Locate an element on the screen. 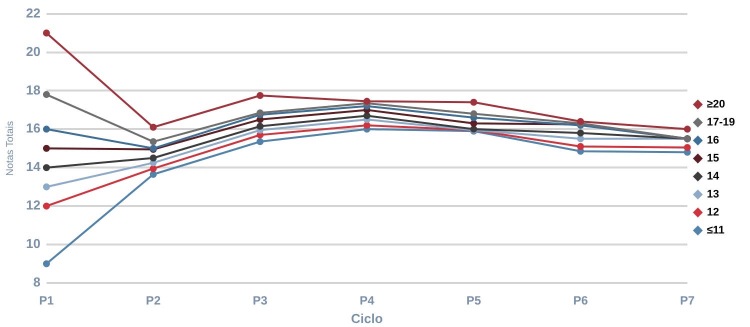  x-axis-title: Ciclo is located at coordinates (367, 318).